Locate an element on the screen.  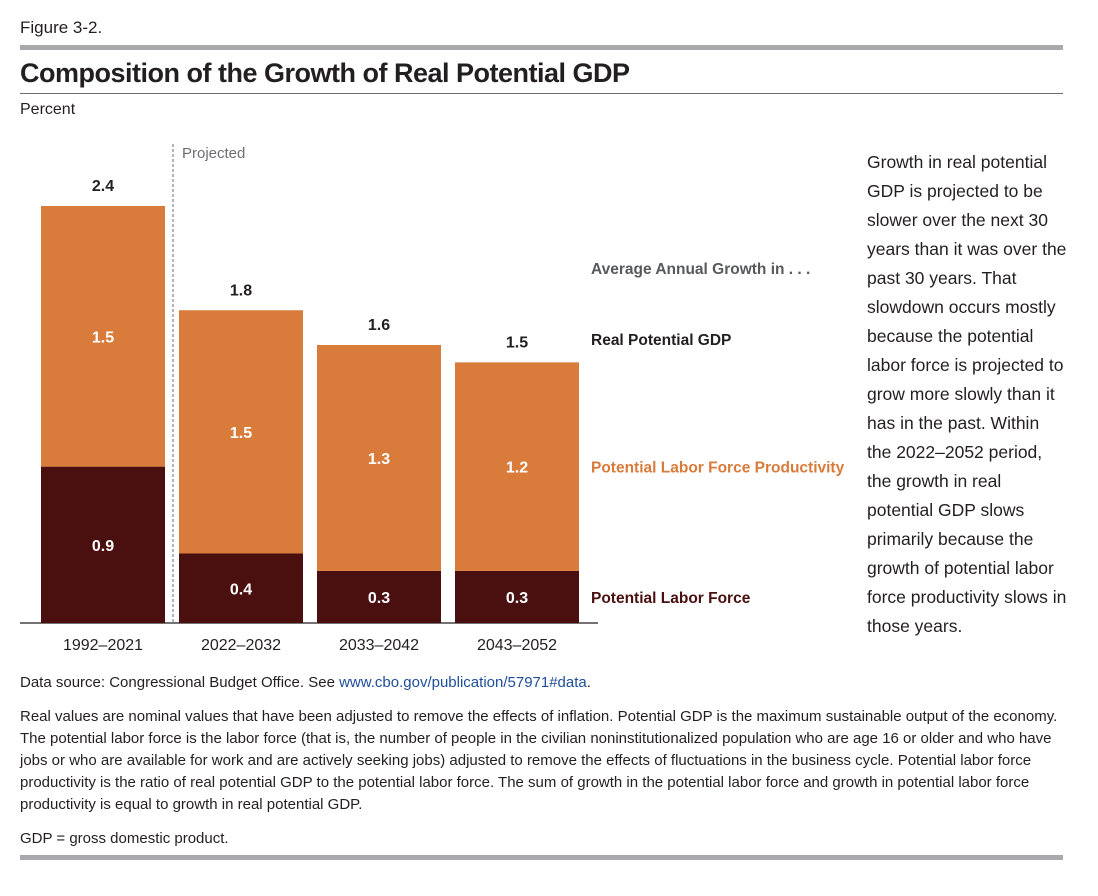
x-tick-label: 2043–2052 is located at coordinates (517, 645).